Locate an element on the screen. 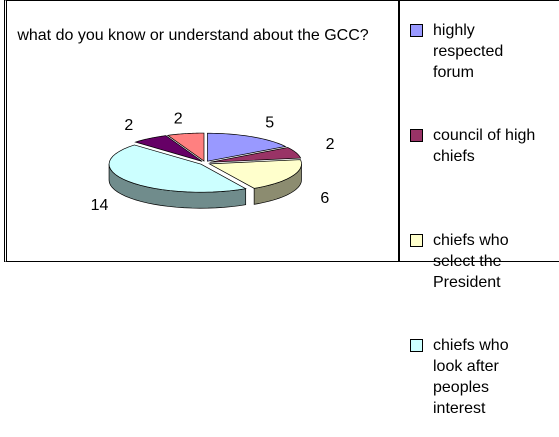 This screenshot has height=437, width=559. data-label: 14 is located at coordinates (100, 205).